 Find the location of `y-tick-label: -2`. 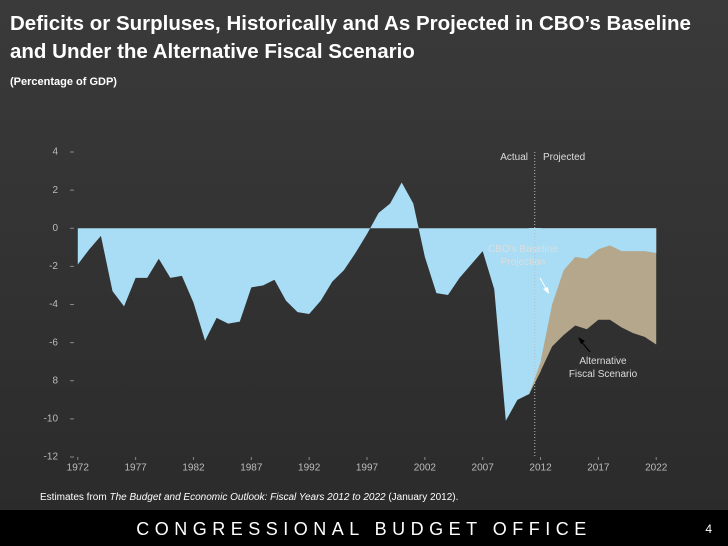

y-tick-label: -2 is located at coordinates (53, 266).